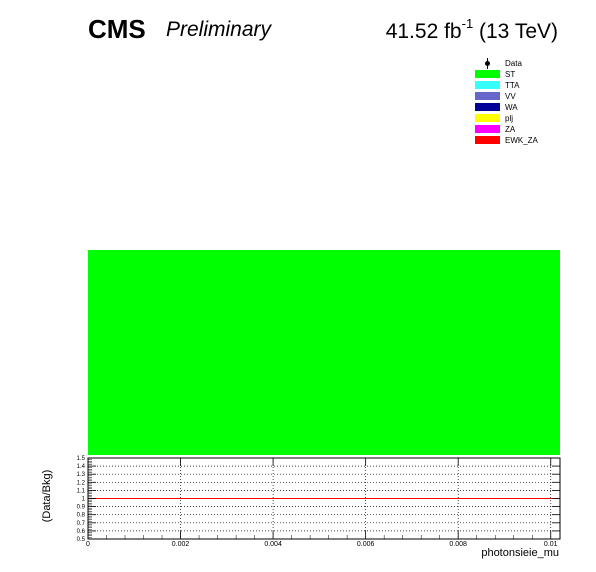 The image size is (596, 572). What do you see at coordinates (181, 544) in the screenshot?
I see `x-tick-label: 0.002` at bounding box center [181, 544].